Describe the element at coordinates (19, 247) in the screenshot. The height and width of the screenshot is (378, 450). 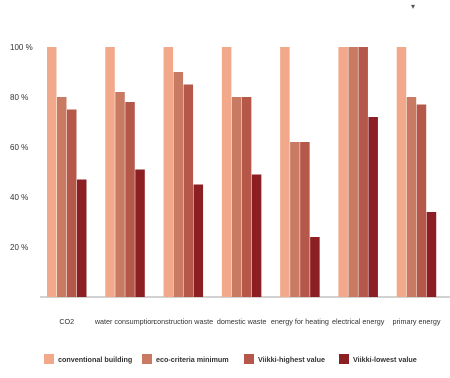
I see `y-tick-label: 20 %` at that location.